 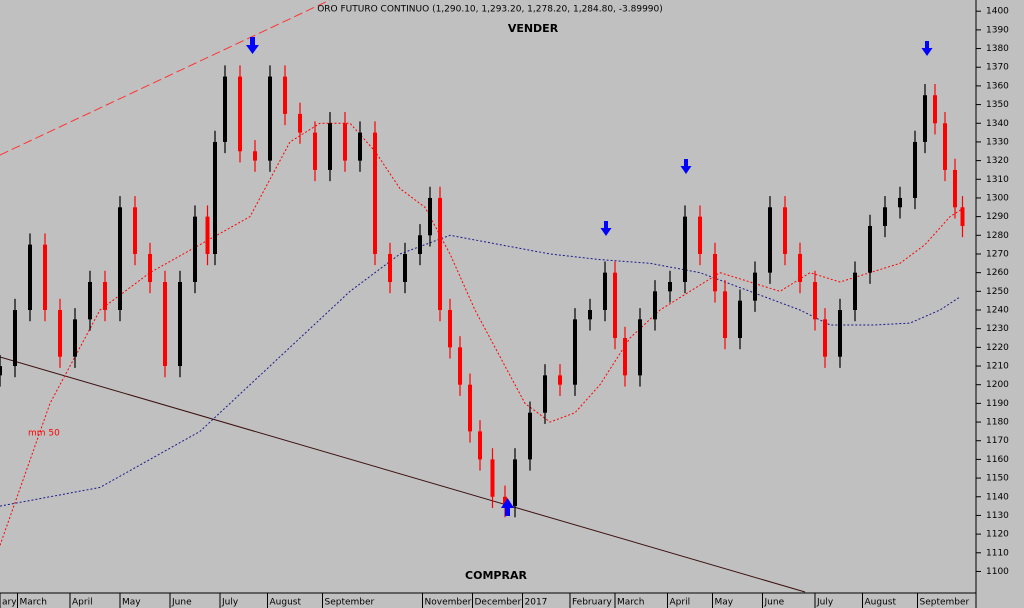 What do you see at coordinates (997, 385) in the screenshot?
I see `y-tick-label: 1200` at bounding box center [997, 385].